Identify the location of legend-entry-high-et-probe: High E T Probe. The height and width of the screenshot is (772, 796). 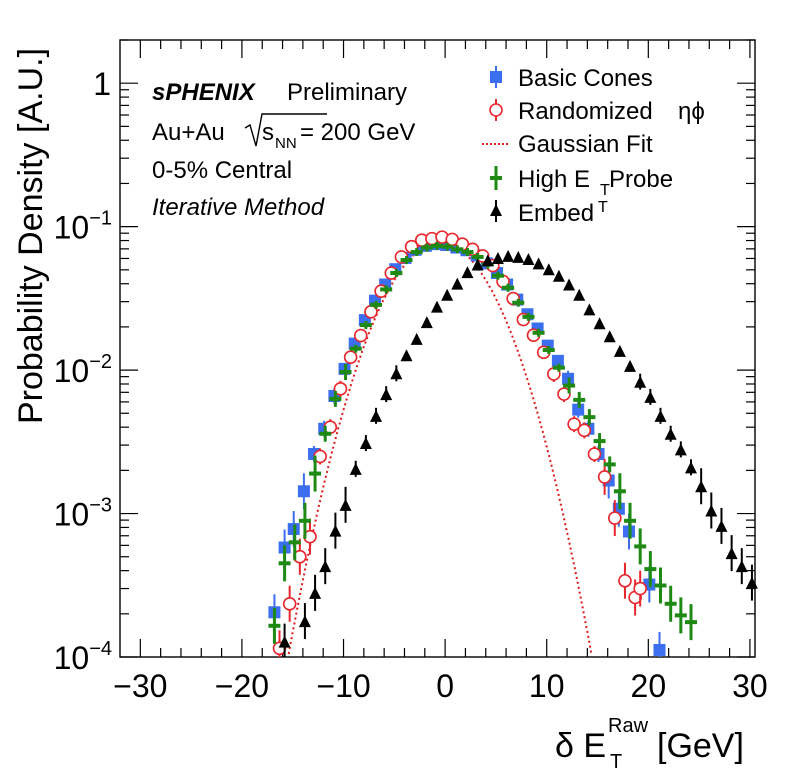
(581, 182).